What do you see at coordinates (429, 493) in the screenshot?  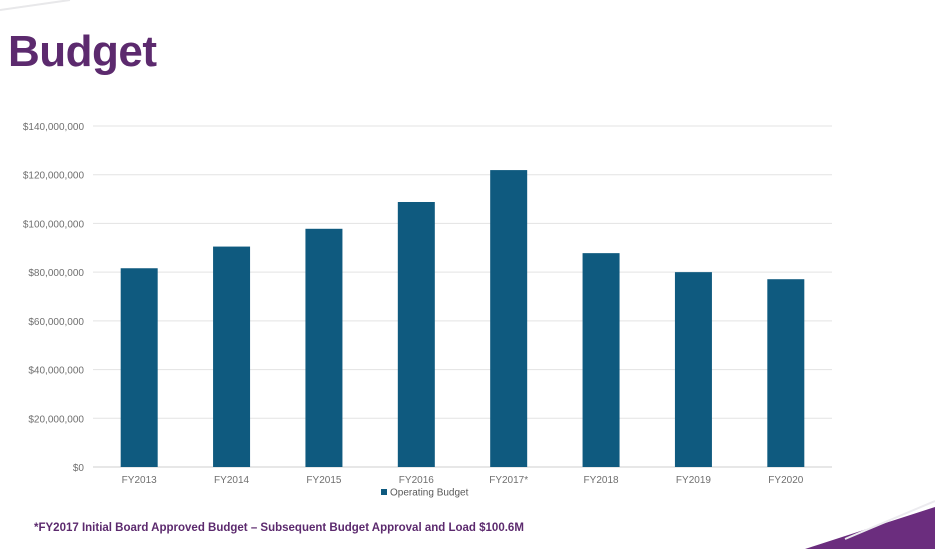 I see `legend-label: Operating Budget` at bounding box center [429, 493].